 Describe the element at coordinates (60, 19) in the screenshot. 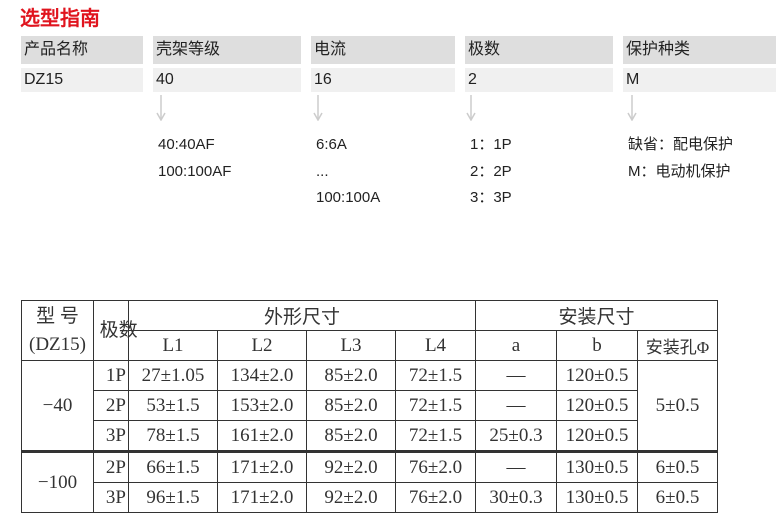

I see `page-title: 选型指南` at that location.